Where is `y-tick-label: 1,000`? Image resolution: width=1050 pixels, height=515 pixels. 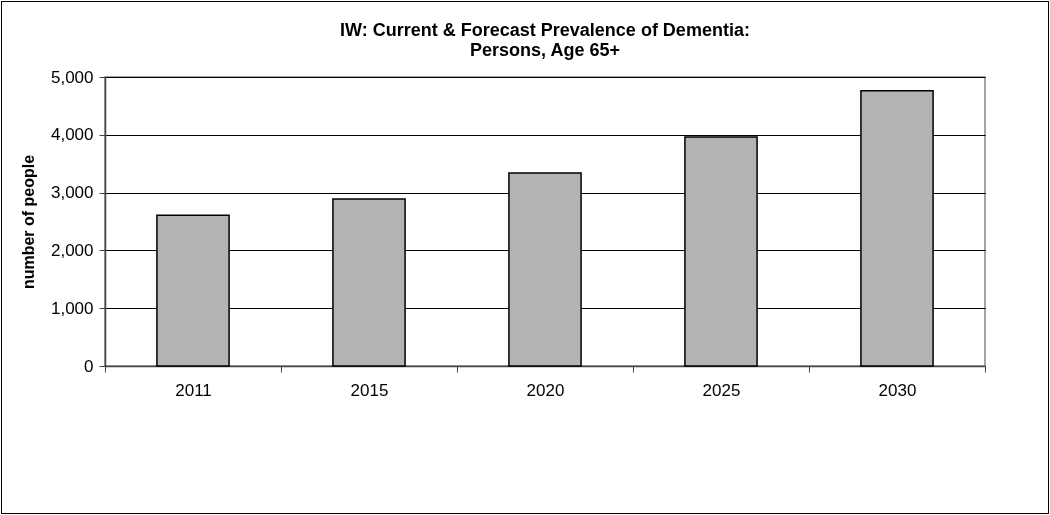 y-tick-label: 1,000 is located at coordinates (72, 308).